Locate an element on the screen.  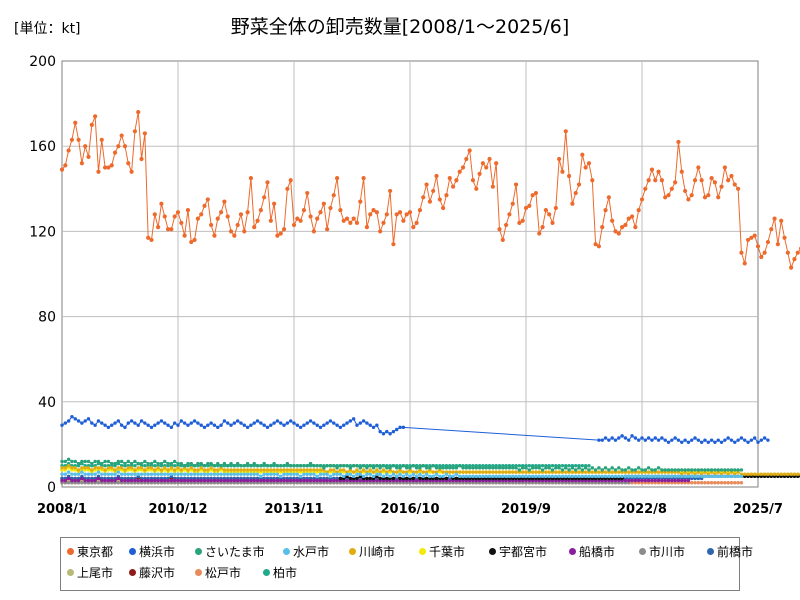
legend-item: 松戸市 is located at coordinates (218, 572).